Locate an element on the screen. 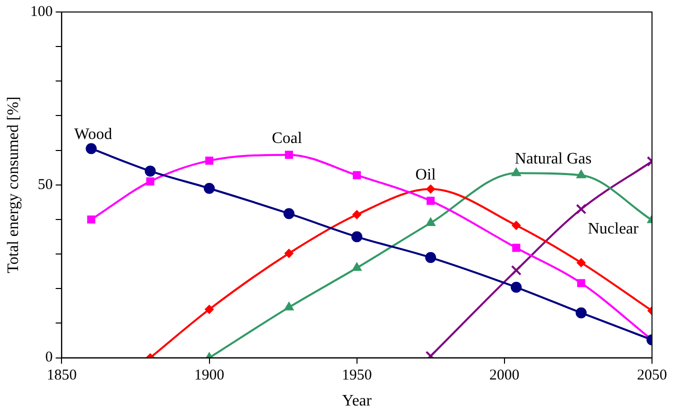 The width and height of the screenshot is (678, 415). x-tick-label: 1950 is located at coordinates (357, 376).